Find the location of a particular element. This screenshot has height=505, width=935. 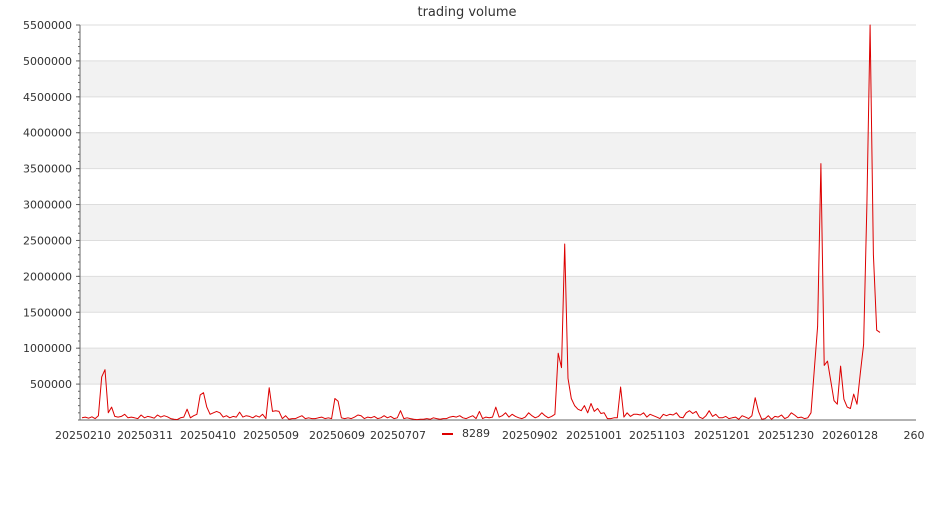

x-tick-label: 20250509 is located at coordinates (271, 435).